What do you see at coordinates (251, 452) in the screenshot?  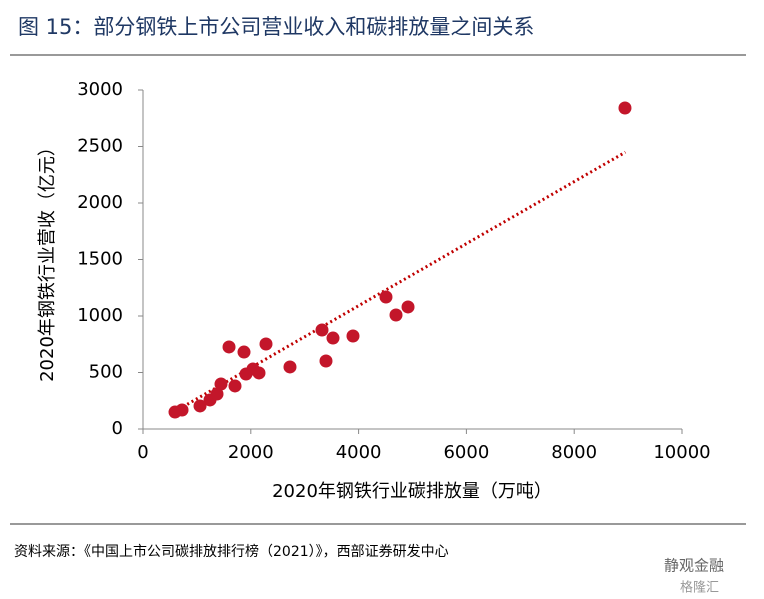 I see `x-tick-label: 2000` at bounding box center [251, 452].